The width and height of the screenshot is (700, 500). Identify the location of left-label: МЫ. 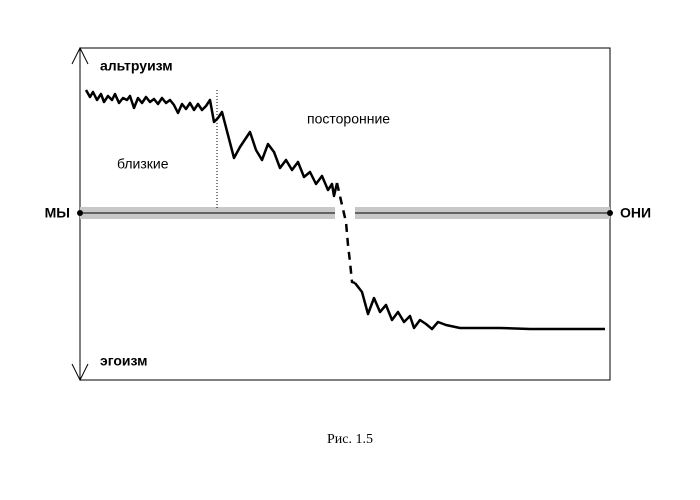
(57, 213).